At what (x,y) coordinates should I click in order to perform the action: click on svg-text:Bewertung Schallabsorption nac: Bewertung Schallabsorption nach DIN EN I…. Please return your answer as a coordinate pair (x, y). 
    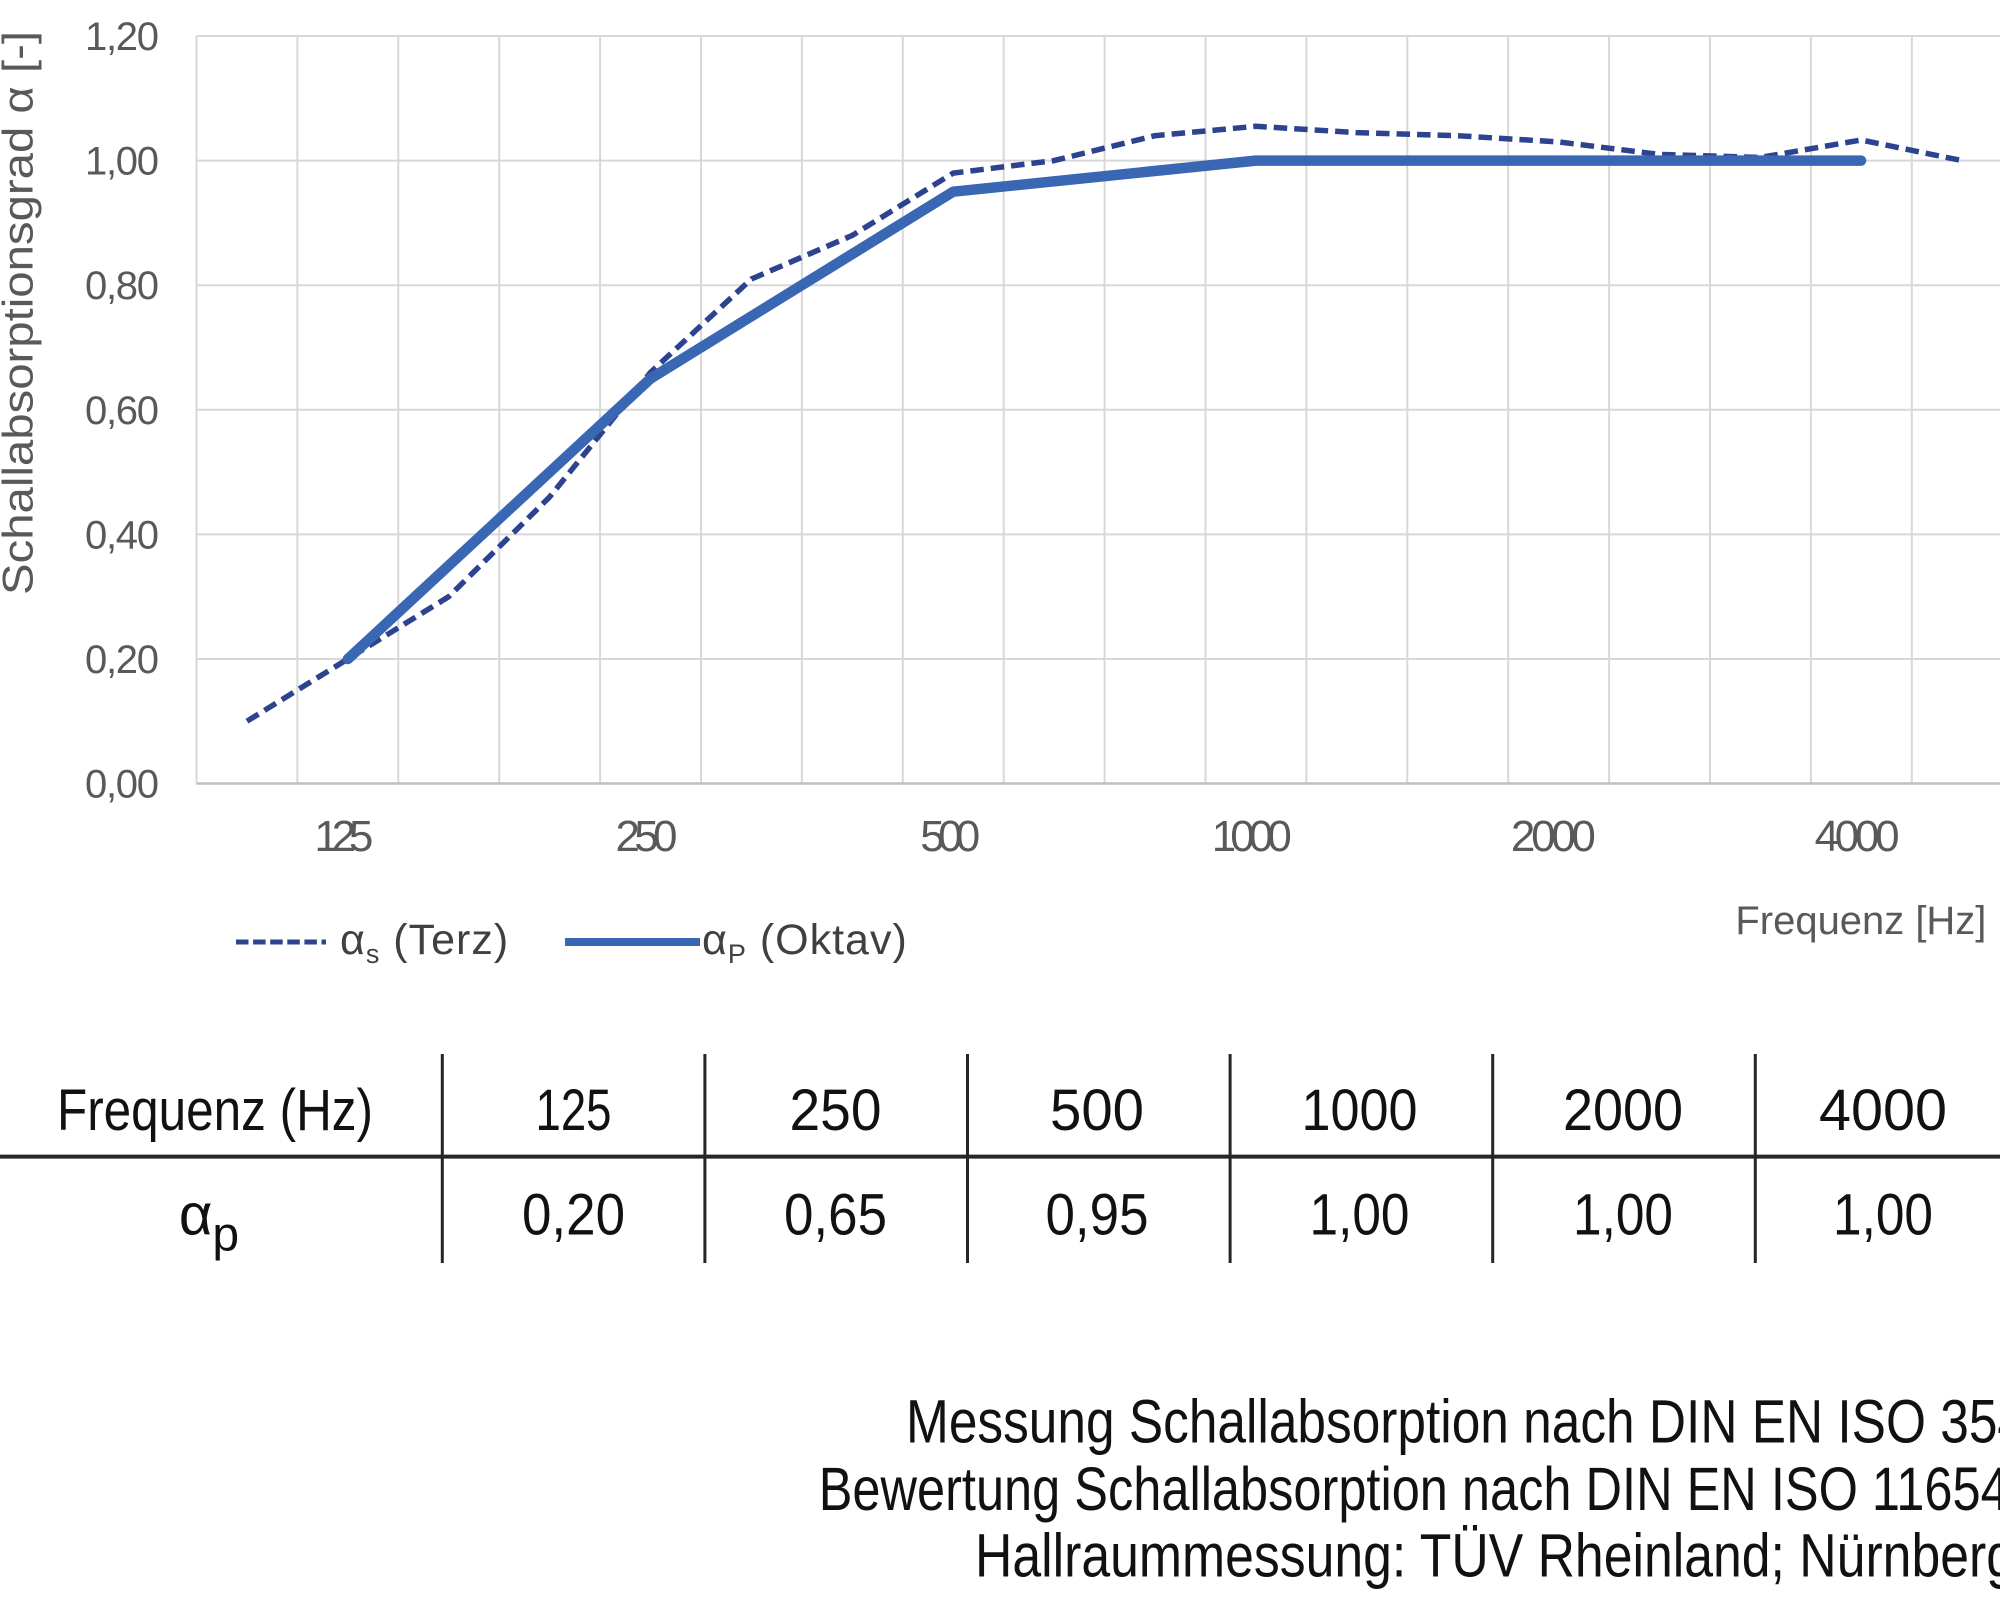
    Looking at the image, I should click on (1409, 1489).